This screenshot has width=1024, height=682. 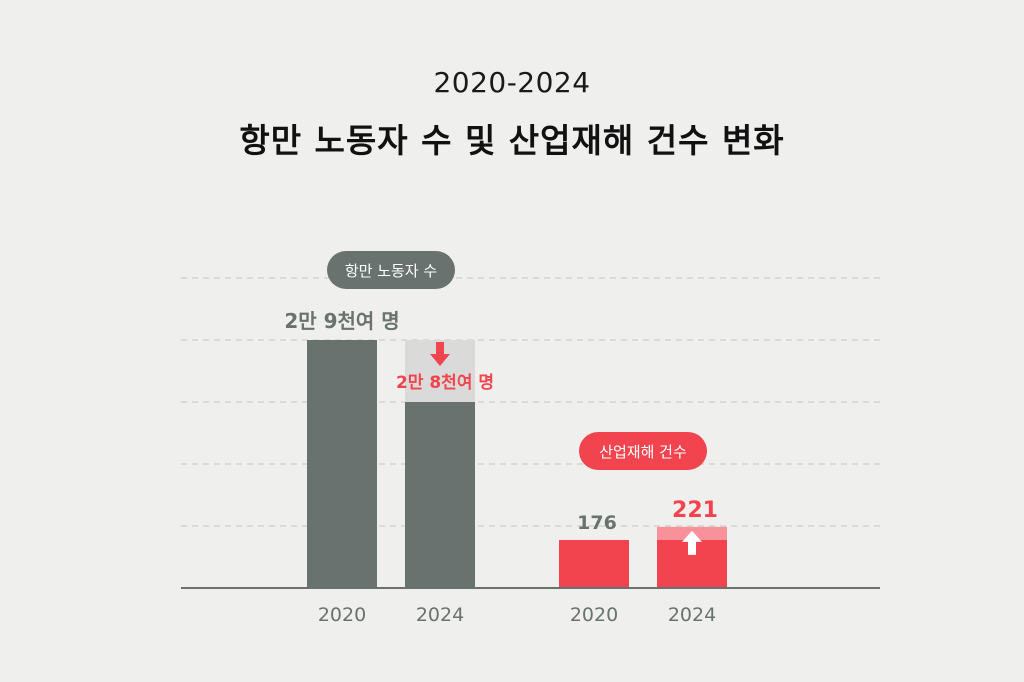 What do you see at coordinates (597, 523) in the screenshot?
I see `value-label-2020: 176` at bounding box center [597, 523].